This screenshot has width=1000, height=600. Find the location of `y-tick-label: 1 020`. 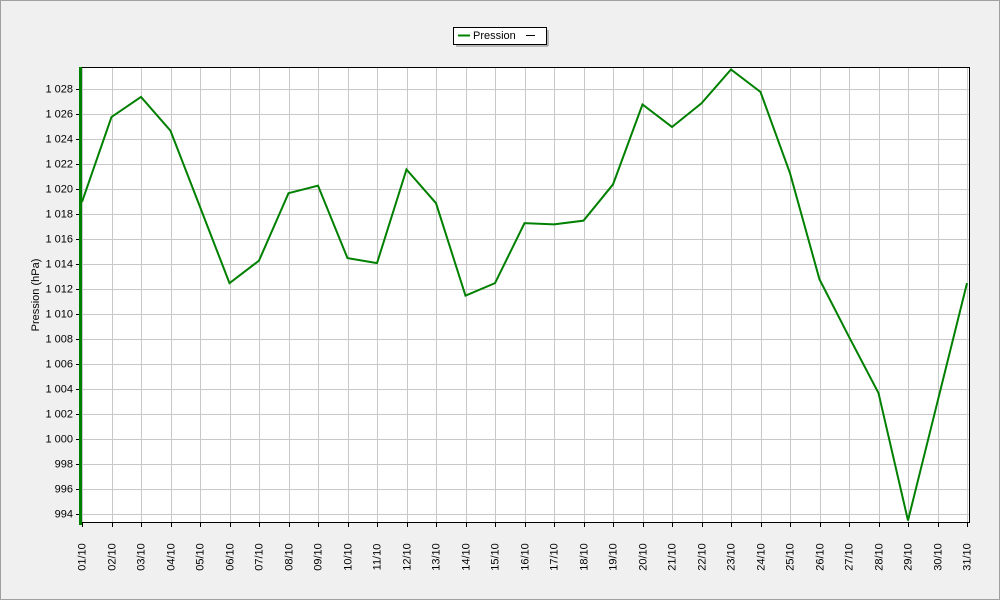

y-tick-label: 1 020 is located at coordinates (59, 189).